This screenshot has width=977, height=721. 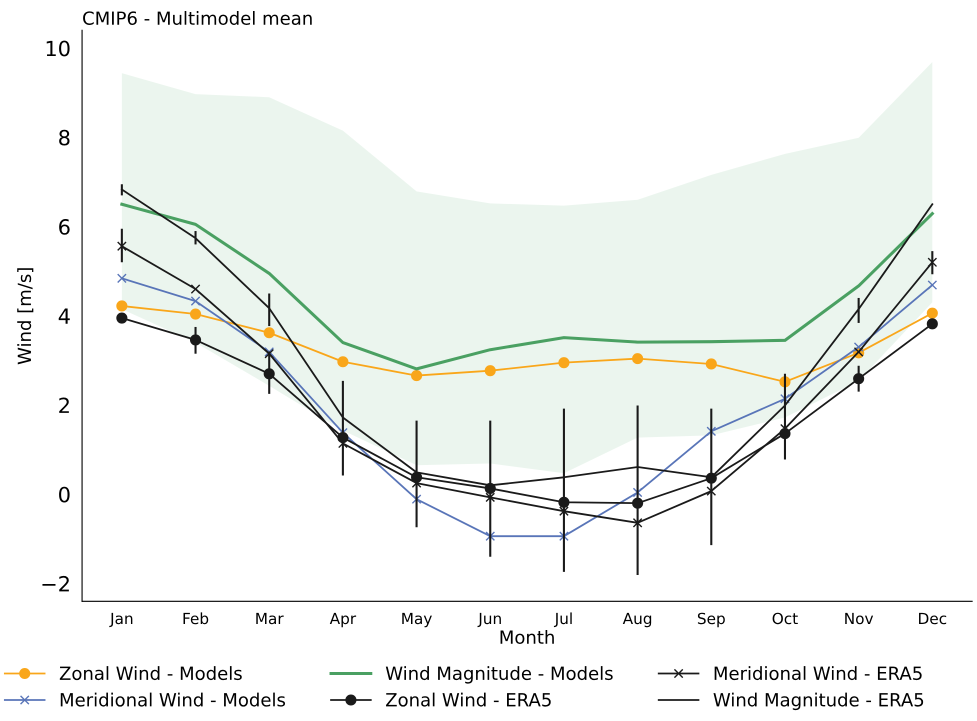 What do you see at coordinates (489, 620) in the screenshot?
I see `x-tick-label: Jun` at bounding box center [489, 620].